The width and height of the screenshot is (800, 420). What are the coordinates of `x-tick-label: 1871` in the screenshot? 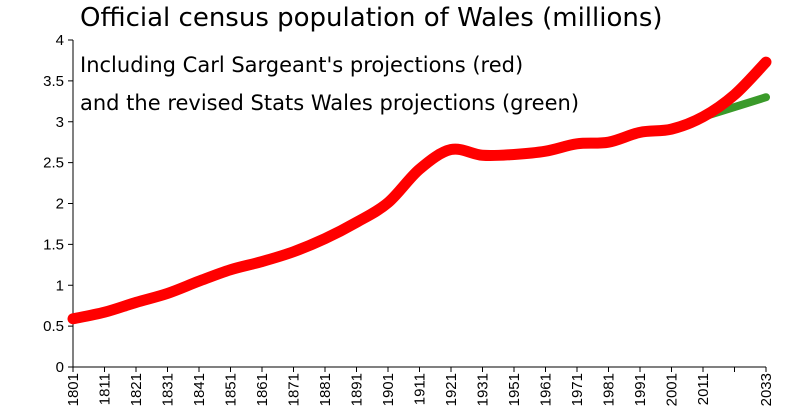 It's located at (294, 389).